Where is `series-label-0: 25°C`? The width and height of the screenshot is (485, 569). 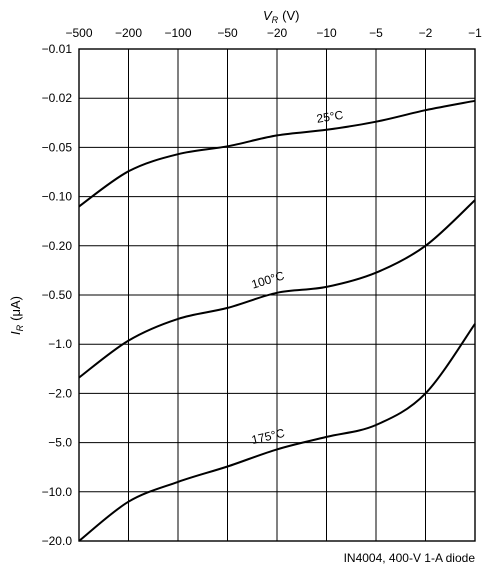
series-label-0: 25°C is located at coordinates (330, 117).